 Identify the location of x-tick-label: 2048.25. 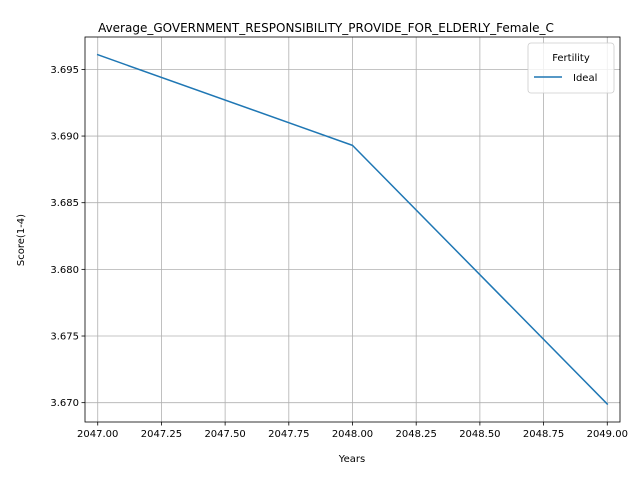
(416, 434).